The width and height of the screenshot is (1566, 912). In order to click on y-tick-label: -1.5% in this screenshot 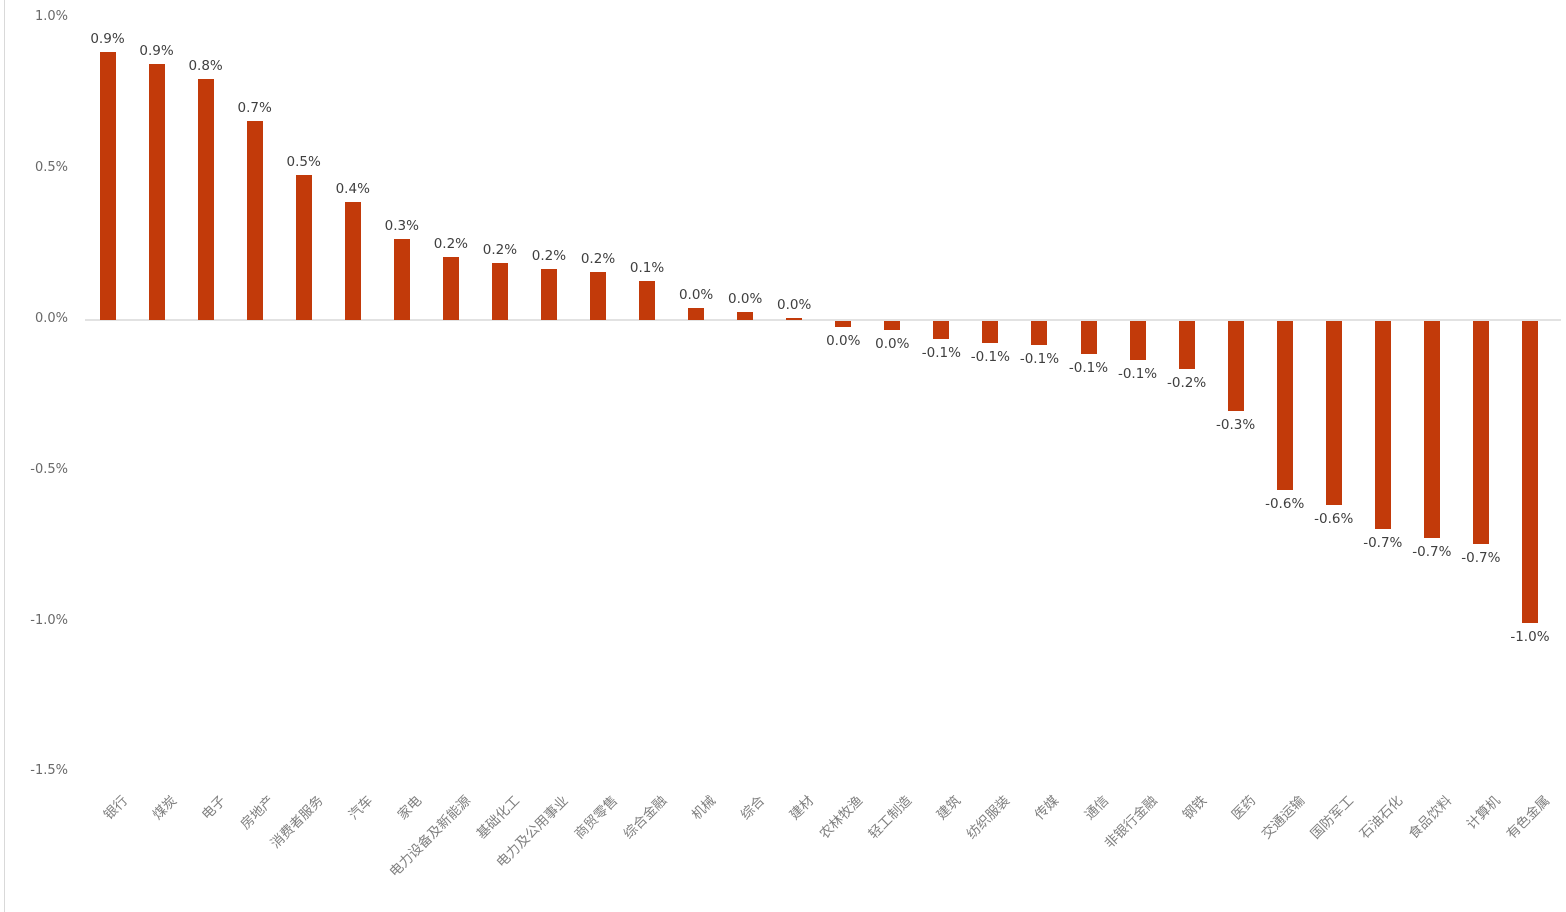, I will do `click(49, 771)`.